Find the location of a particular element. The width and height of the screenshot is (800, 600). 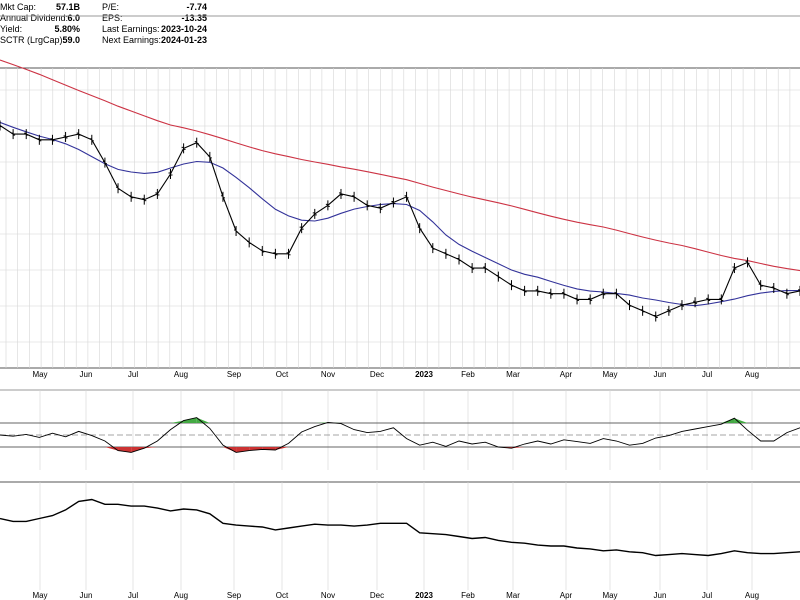

stat-value: 2024-01-23 is located at coordinates (183, 40).